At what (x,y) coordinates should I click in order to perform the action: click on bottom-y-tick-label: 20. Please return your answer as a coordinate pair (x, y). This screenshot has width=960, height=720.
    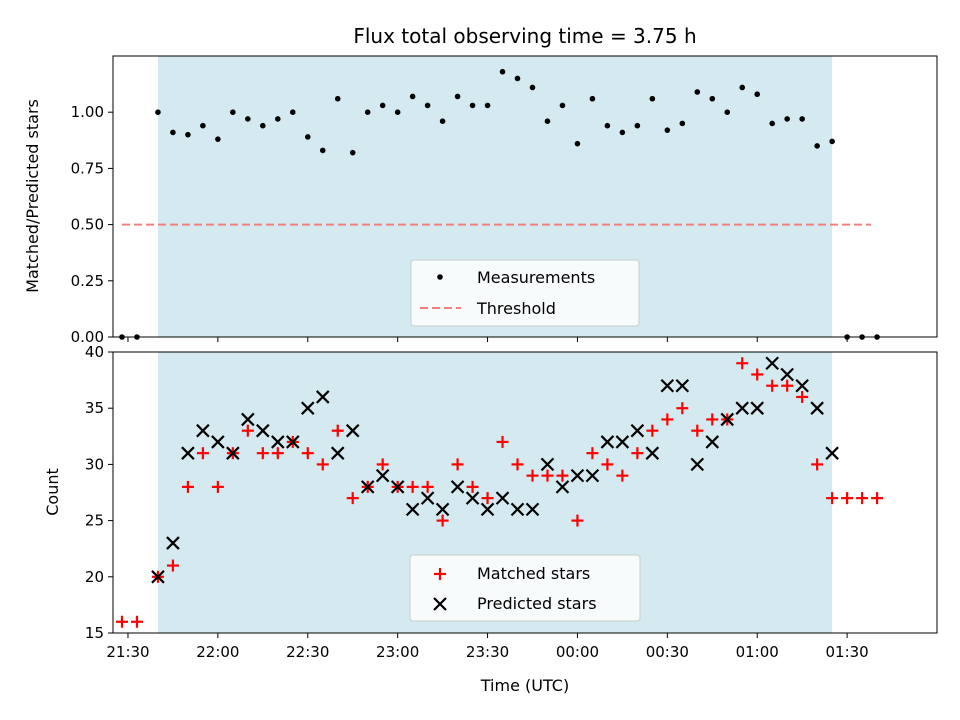
    Looking at the image, I should click on (94, 577).